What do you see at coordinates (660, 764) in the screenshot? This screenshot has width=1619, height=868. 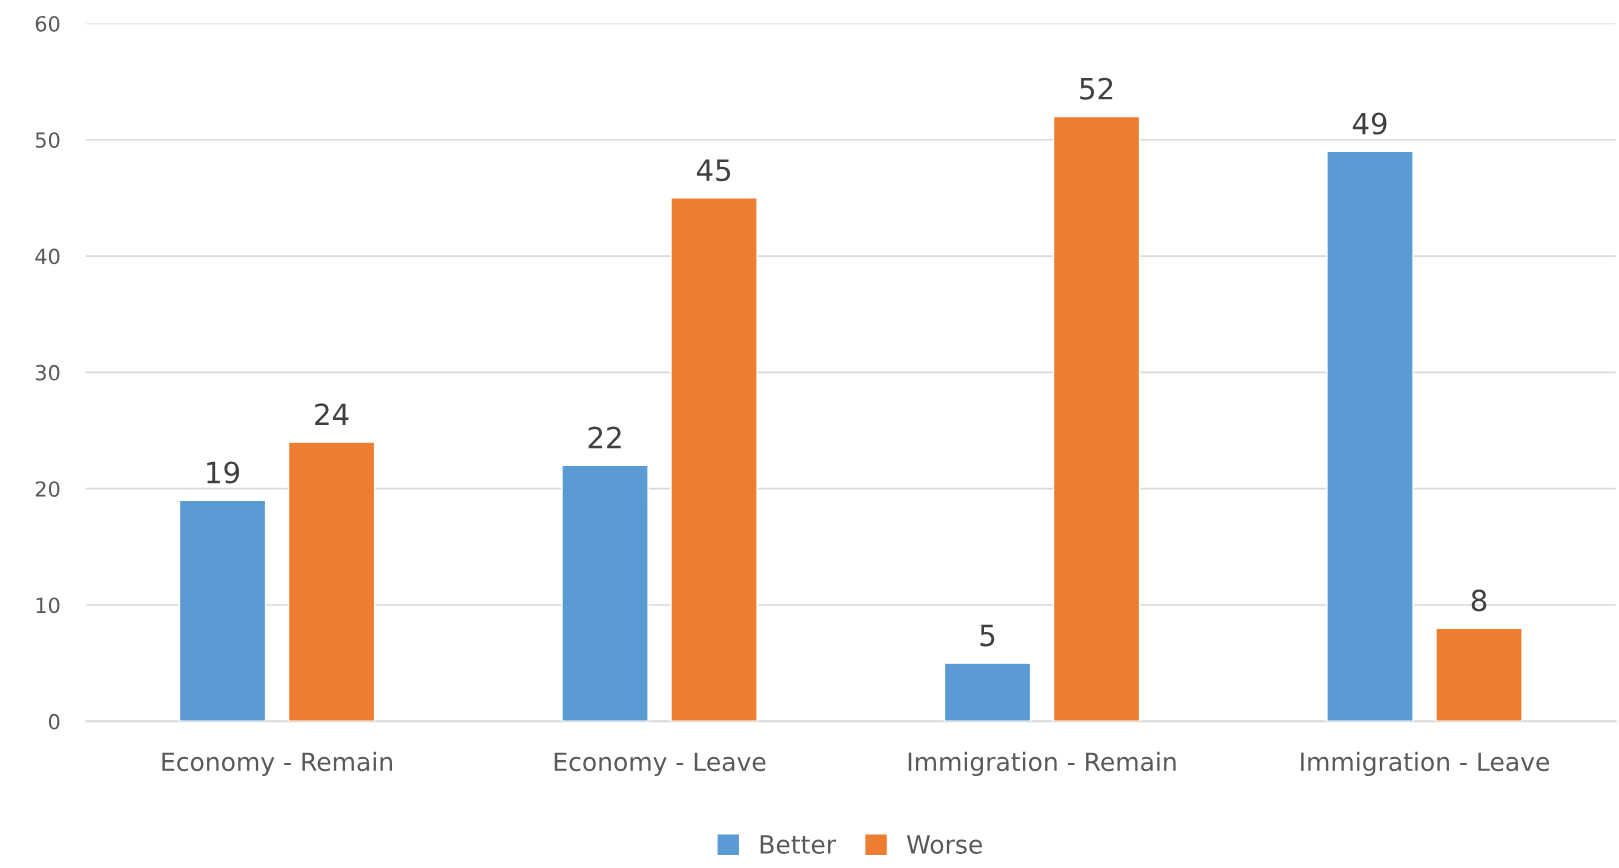 I see `x-tick-label: Economy - Leave` at bounding box center [660, 764].